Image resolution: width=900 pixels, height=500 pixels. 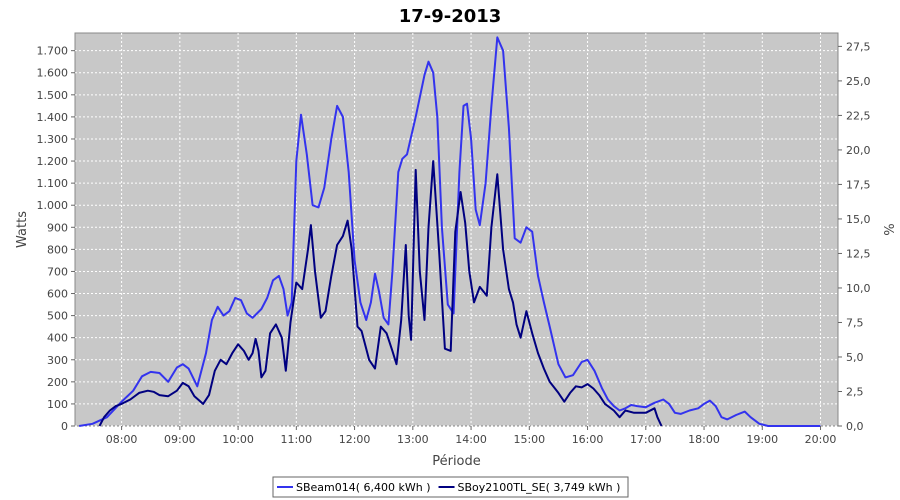 What do you see at coordinates (53, 183) in the screenshot?
I see `y-tick-label: 1.100` at bounding box center [53, 183].